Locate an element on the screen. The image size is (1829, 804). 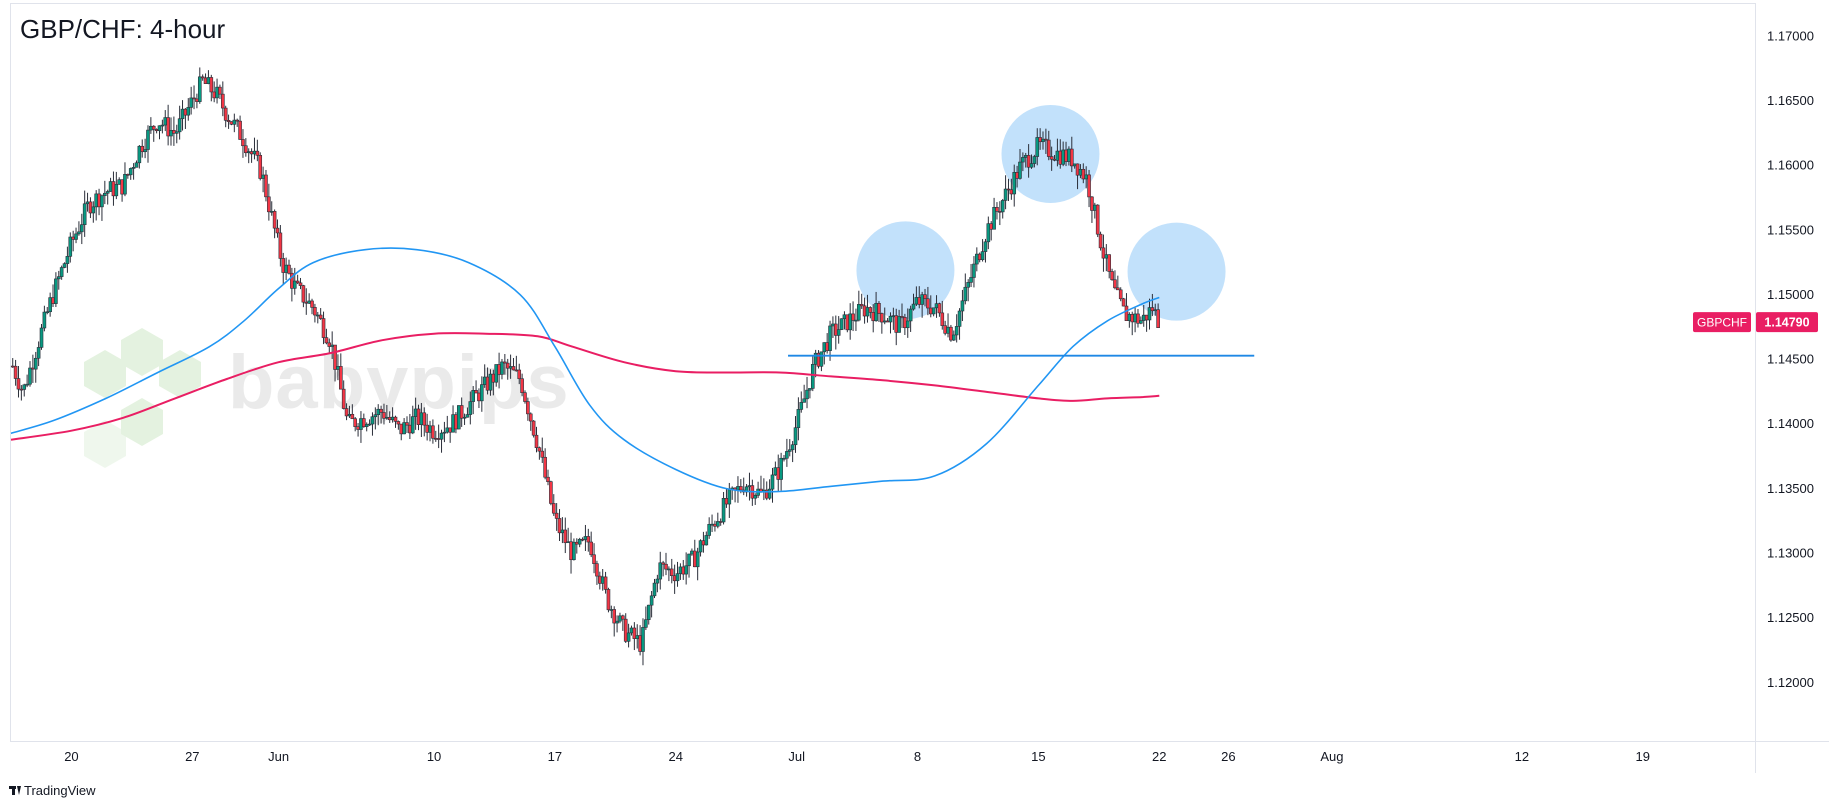
last-price-tag: GBPCHF 1.14790 is located at coordinates (1755, 322).